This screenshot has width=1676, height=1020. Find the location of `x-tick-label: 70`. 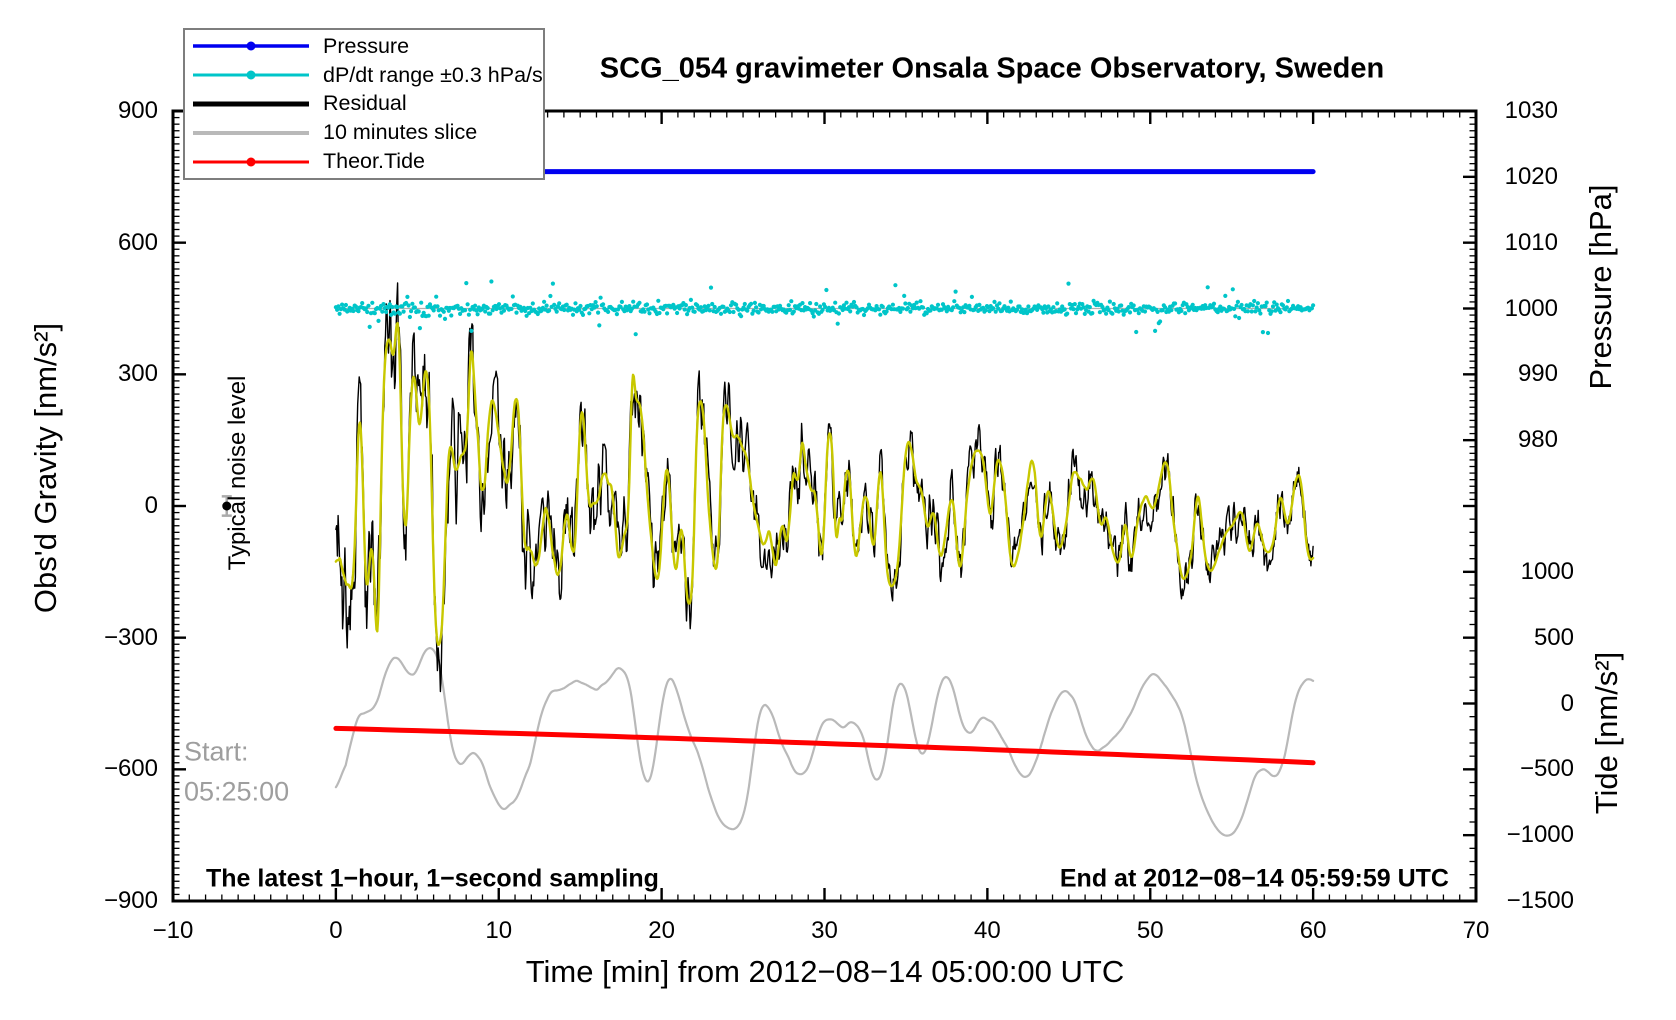

x-tick-label: 70 is located at coordinates (1476, 930).